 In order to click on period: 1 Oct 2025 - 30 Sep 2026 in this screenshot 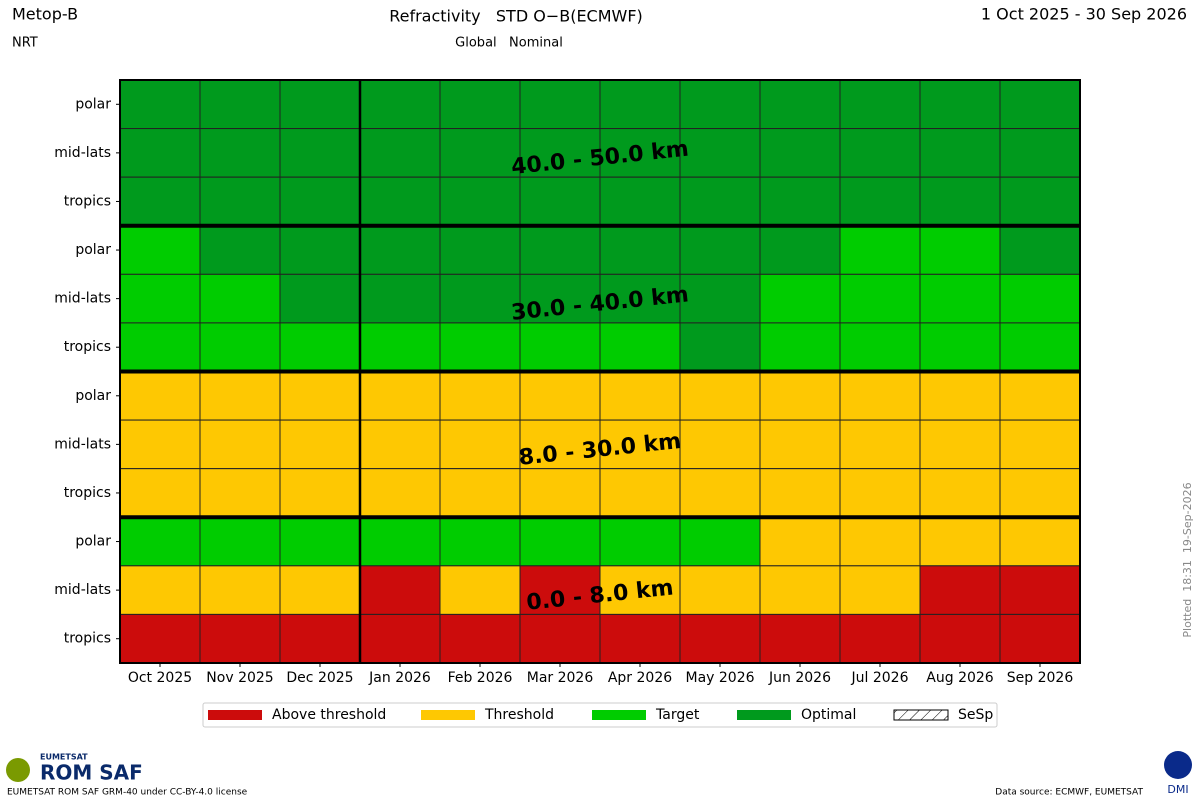, I will do `click(1084, 14)`.